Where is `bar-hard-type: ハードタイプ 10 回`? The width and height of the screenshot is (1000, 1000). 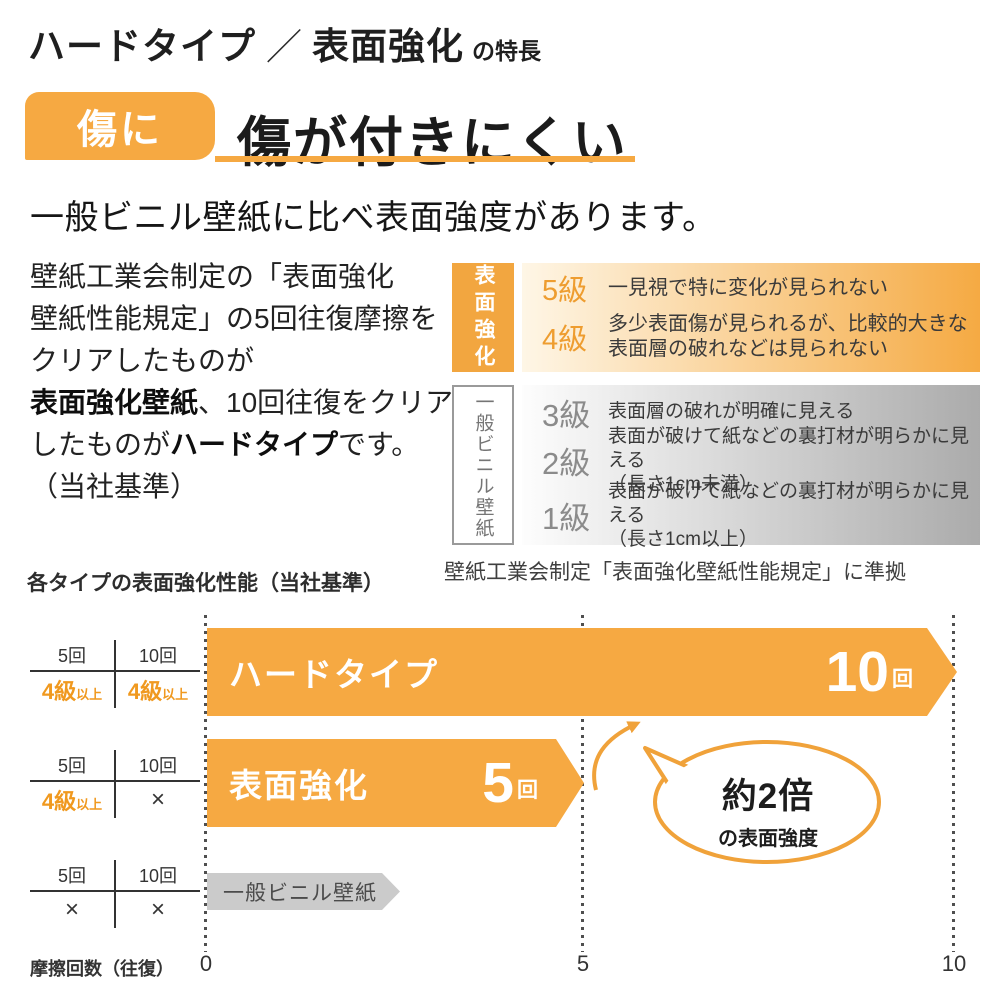
bar-hard-type: ハードタイプ 10 回 is located at coordinates (582, 672).